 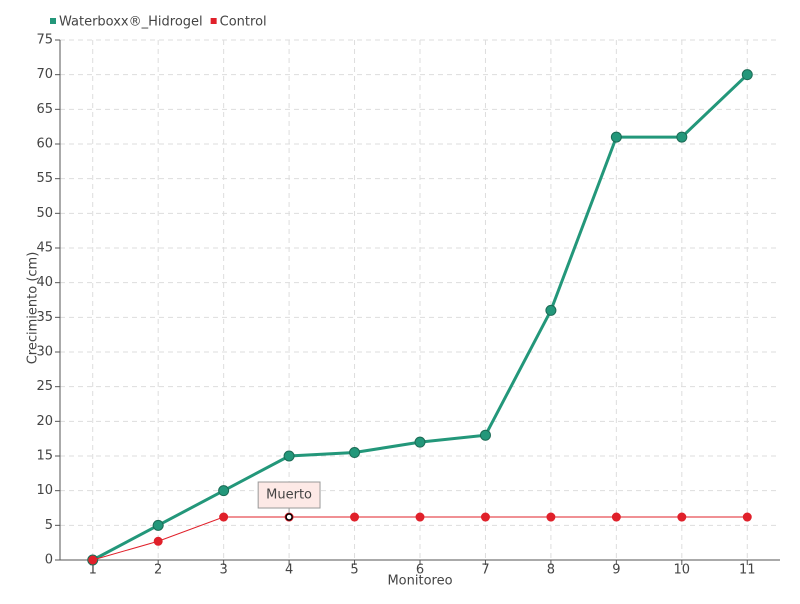 What do you see at coordinates (44, 248) in the screenshot?
I see `y-tick-label: 45` at bounding box center [44, 248].